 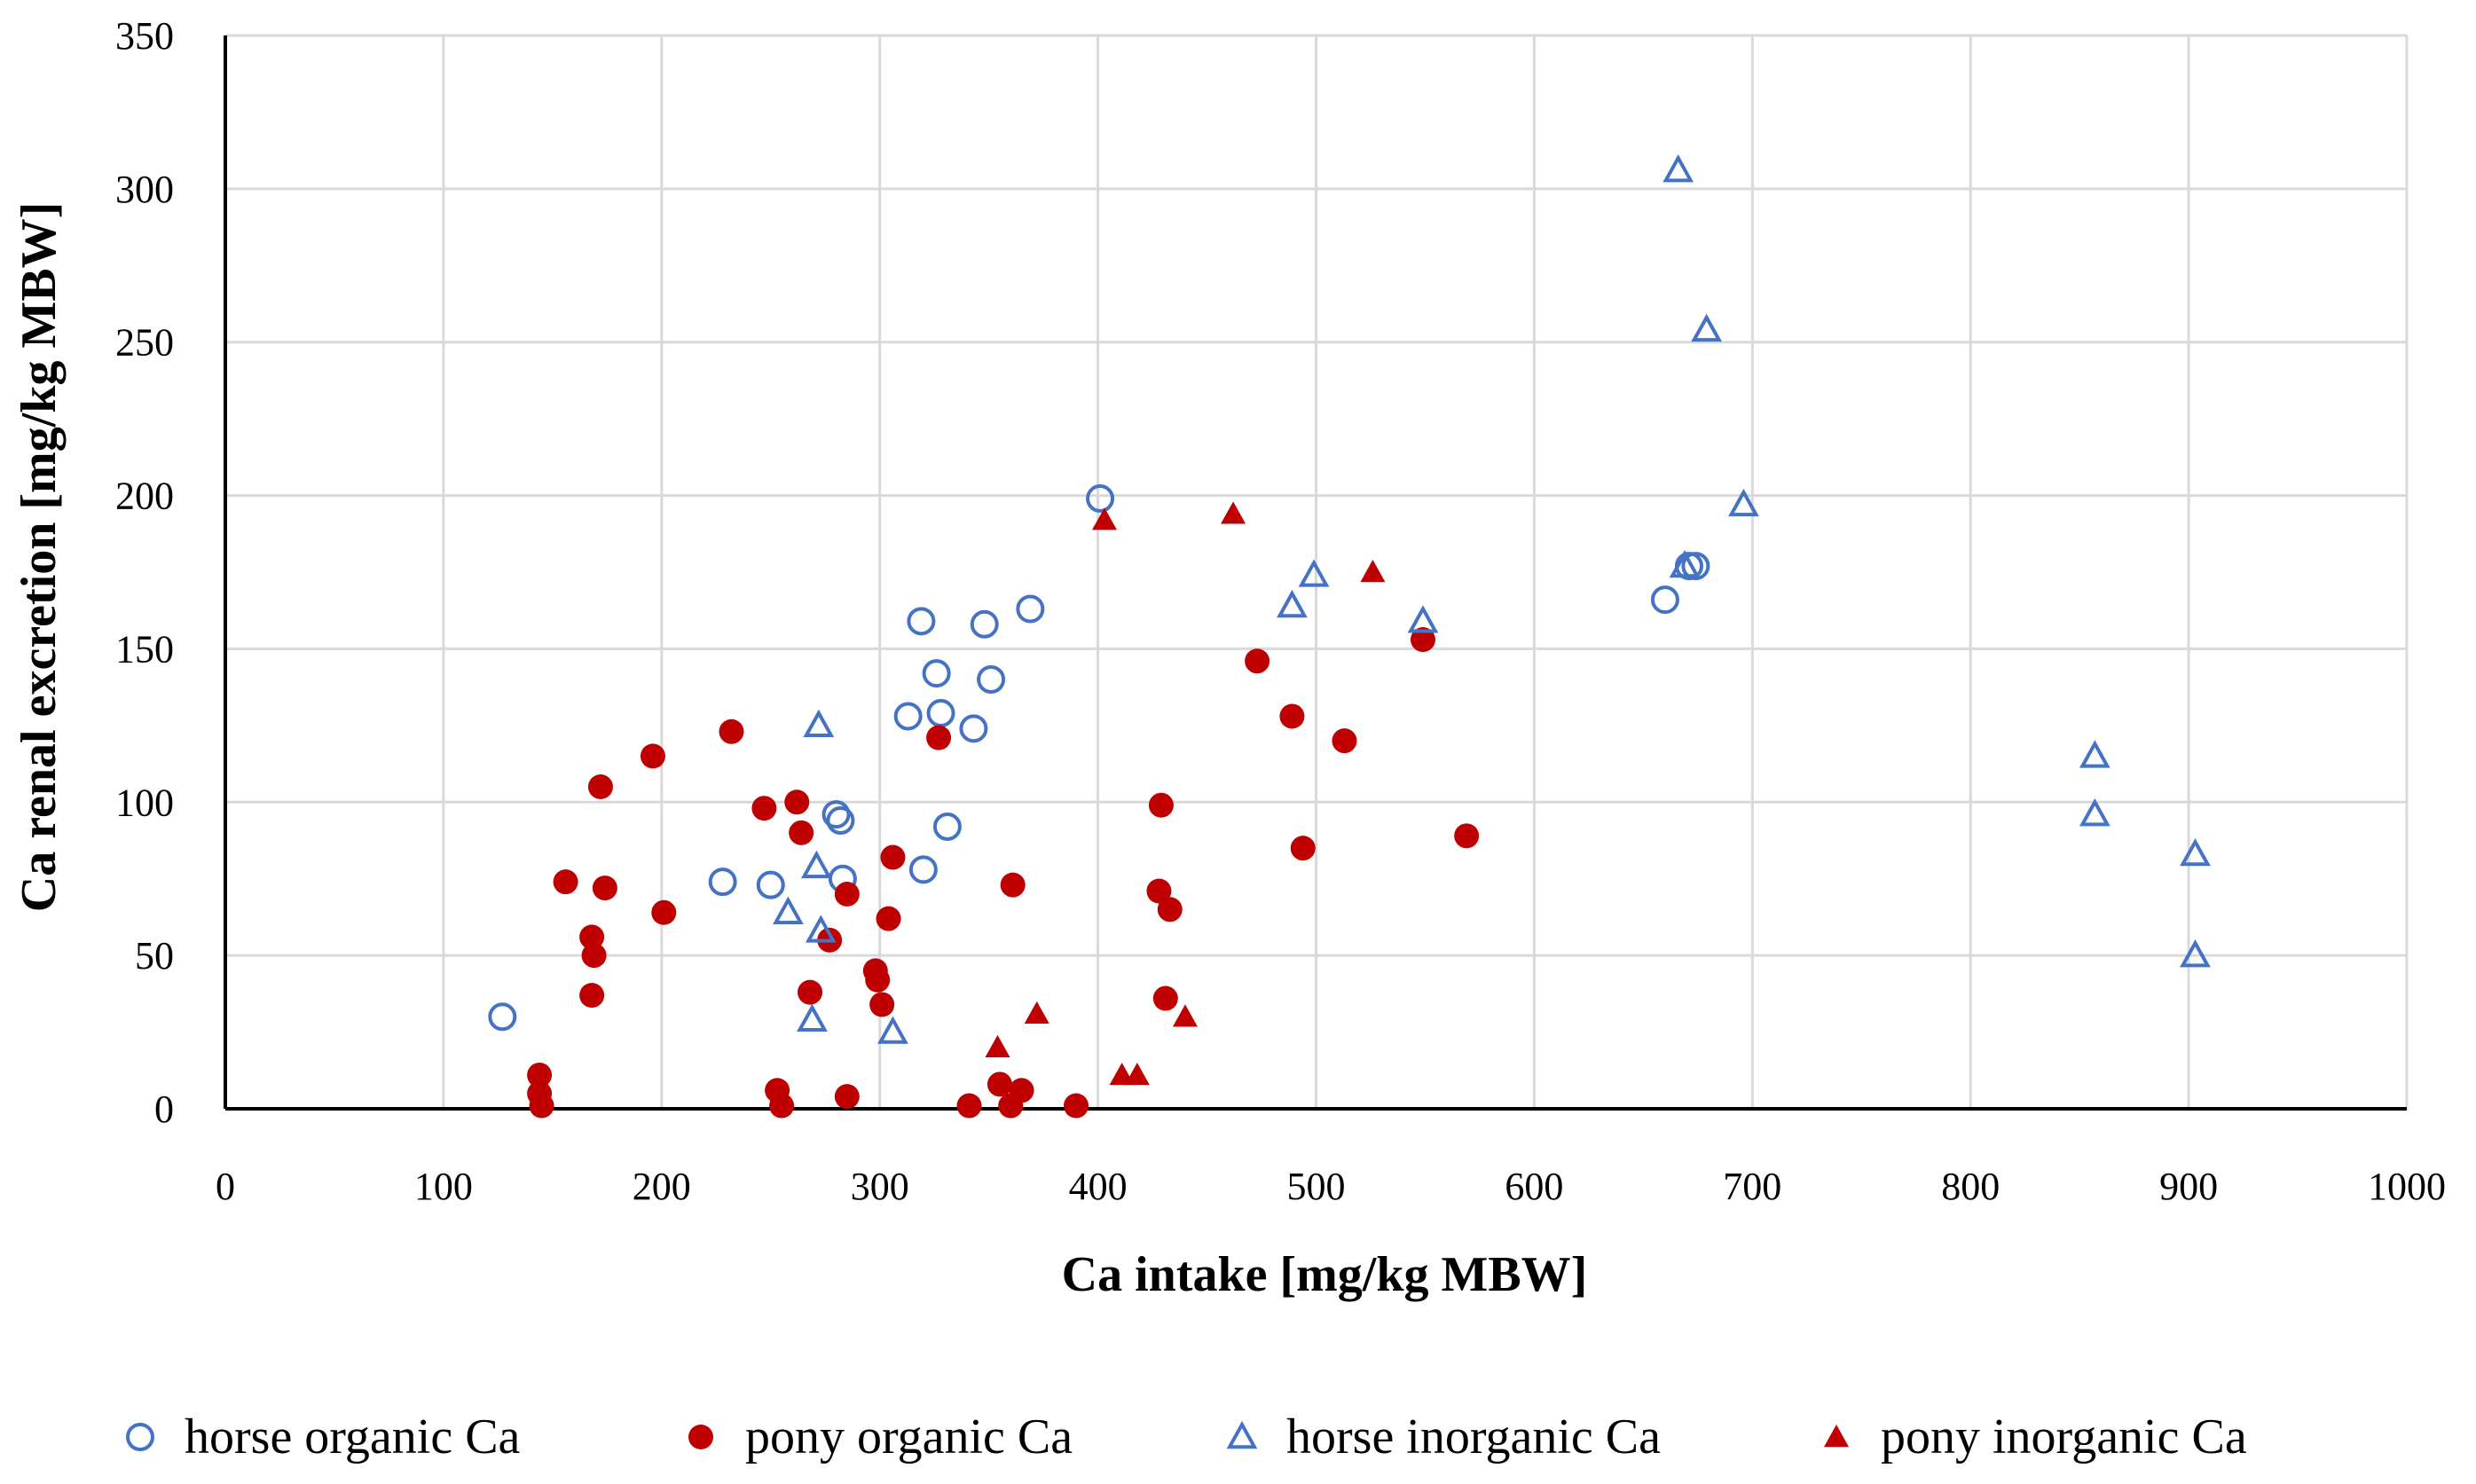 What do you see at coordinates (154, 956) in the screenshot?
I see `y-tick-label: 50` at bounding box center [154, 956].